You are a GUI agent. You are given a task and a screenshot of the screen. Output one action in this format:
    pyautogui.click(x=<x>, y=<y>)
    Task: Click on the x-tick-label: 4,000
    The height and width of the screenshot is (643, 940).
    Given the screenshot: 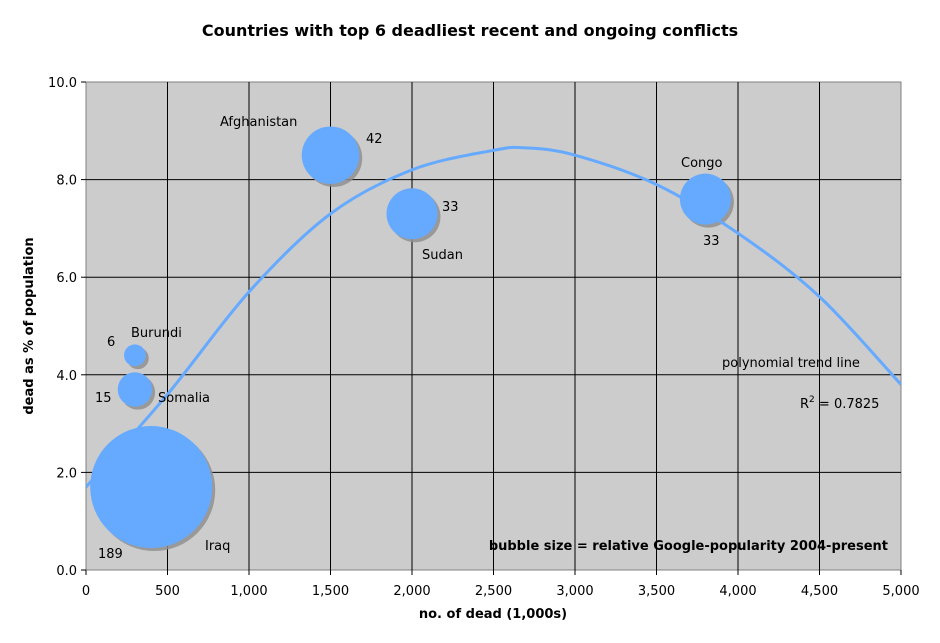 What is the action you would take?
    pyautogui.click(x=737, y=591)
    